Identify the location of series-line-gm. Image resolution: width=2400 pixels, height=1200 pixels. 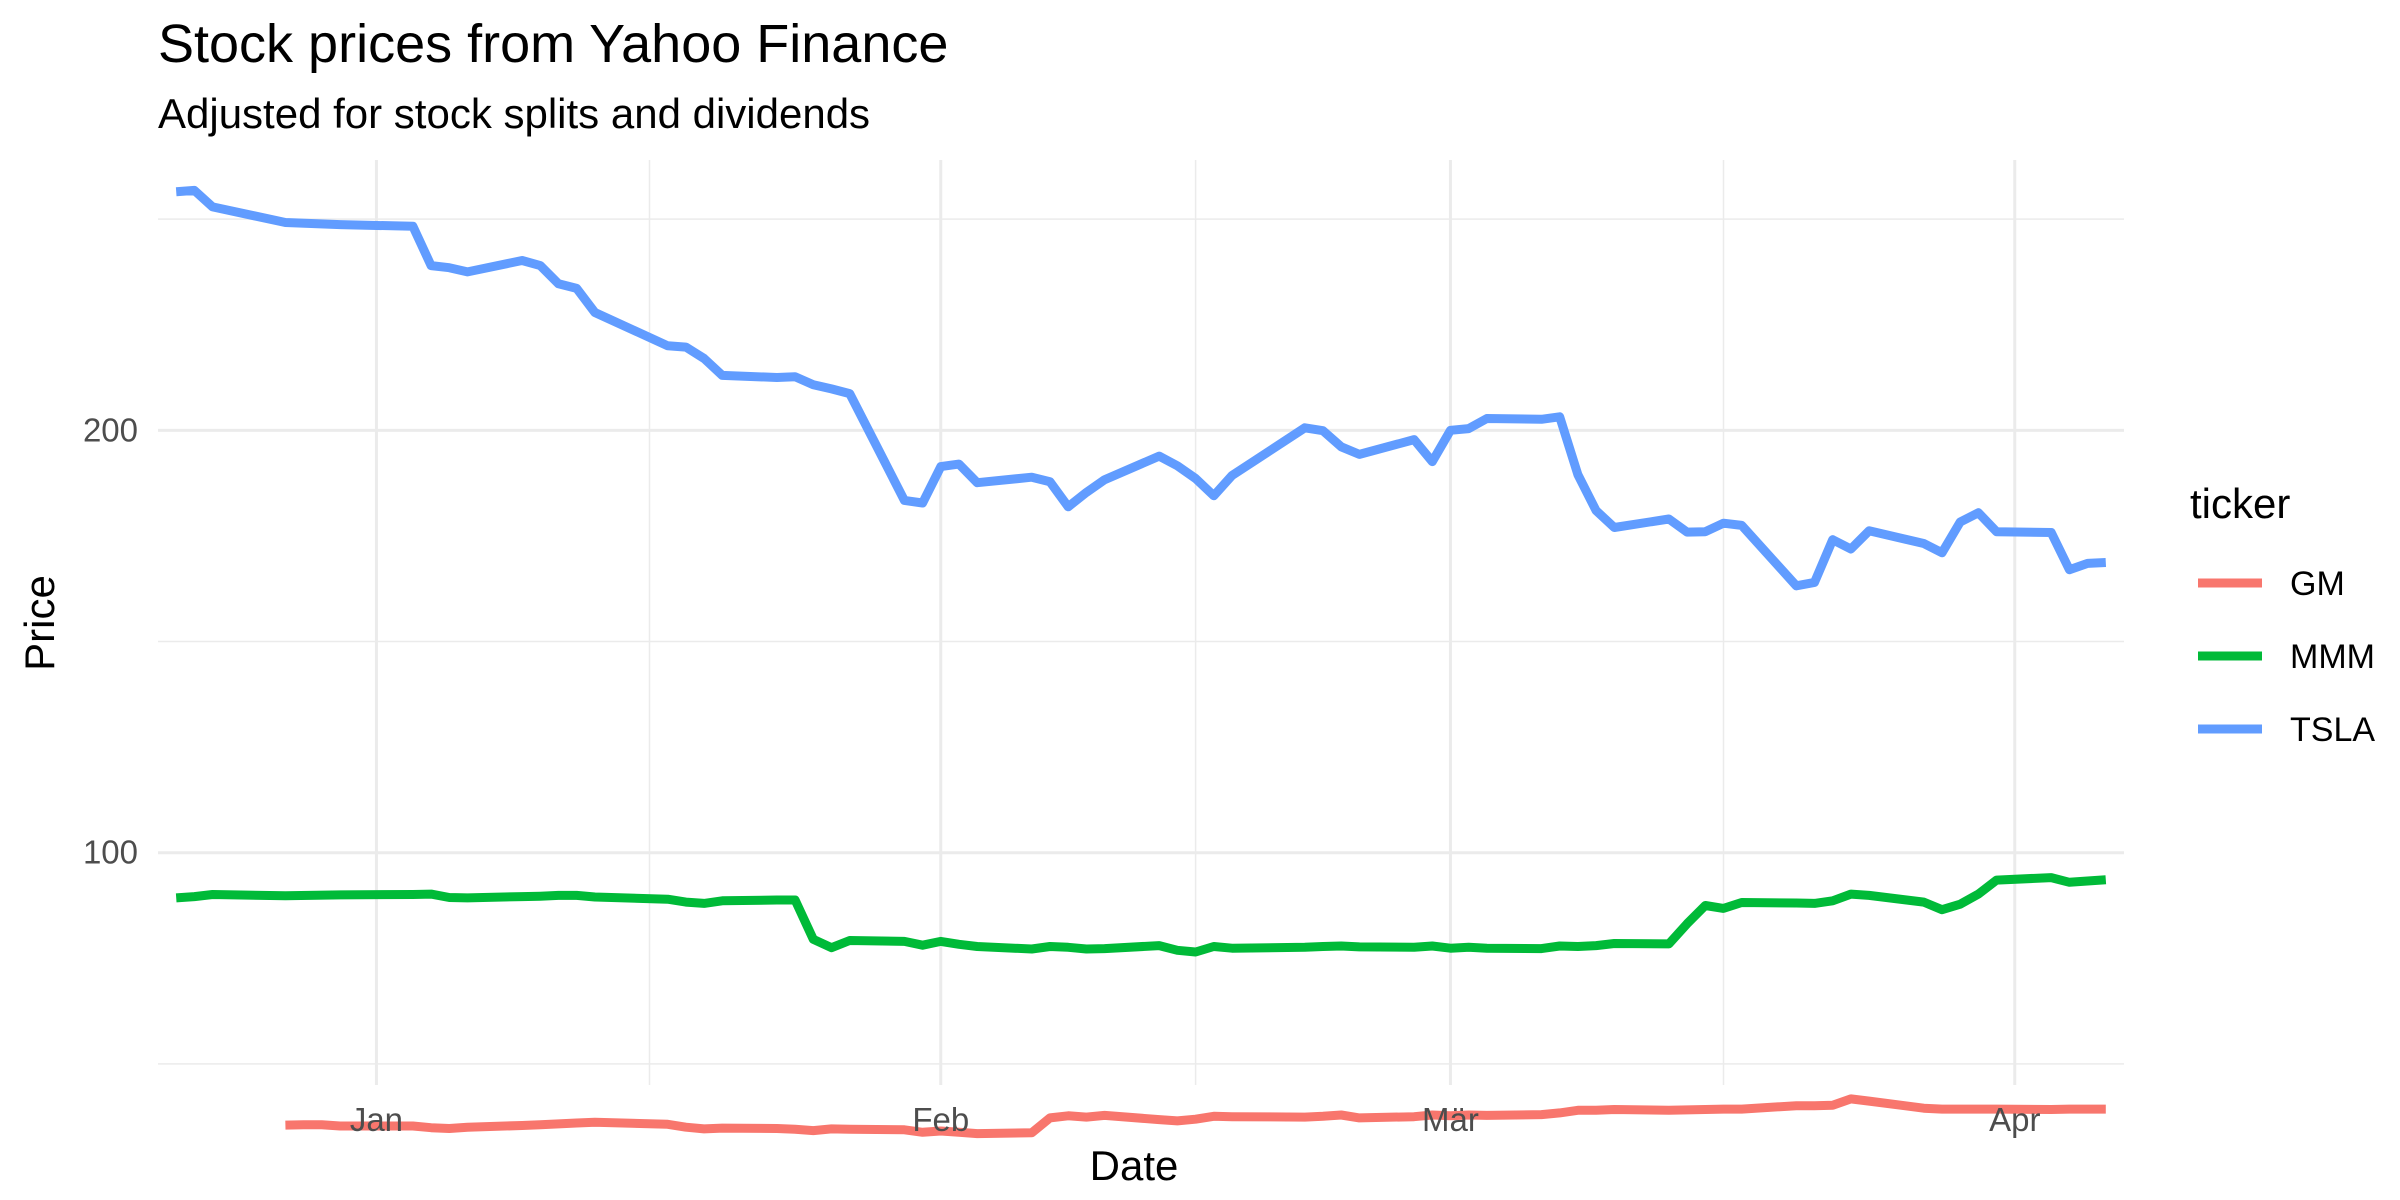
(1195, 1116).